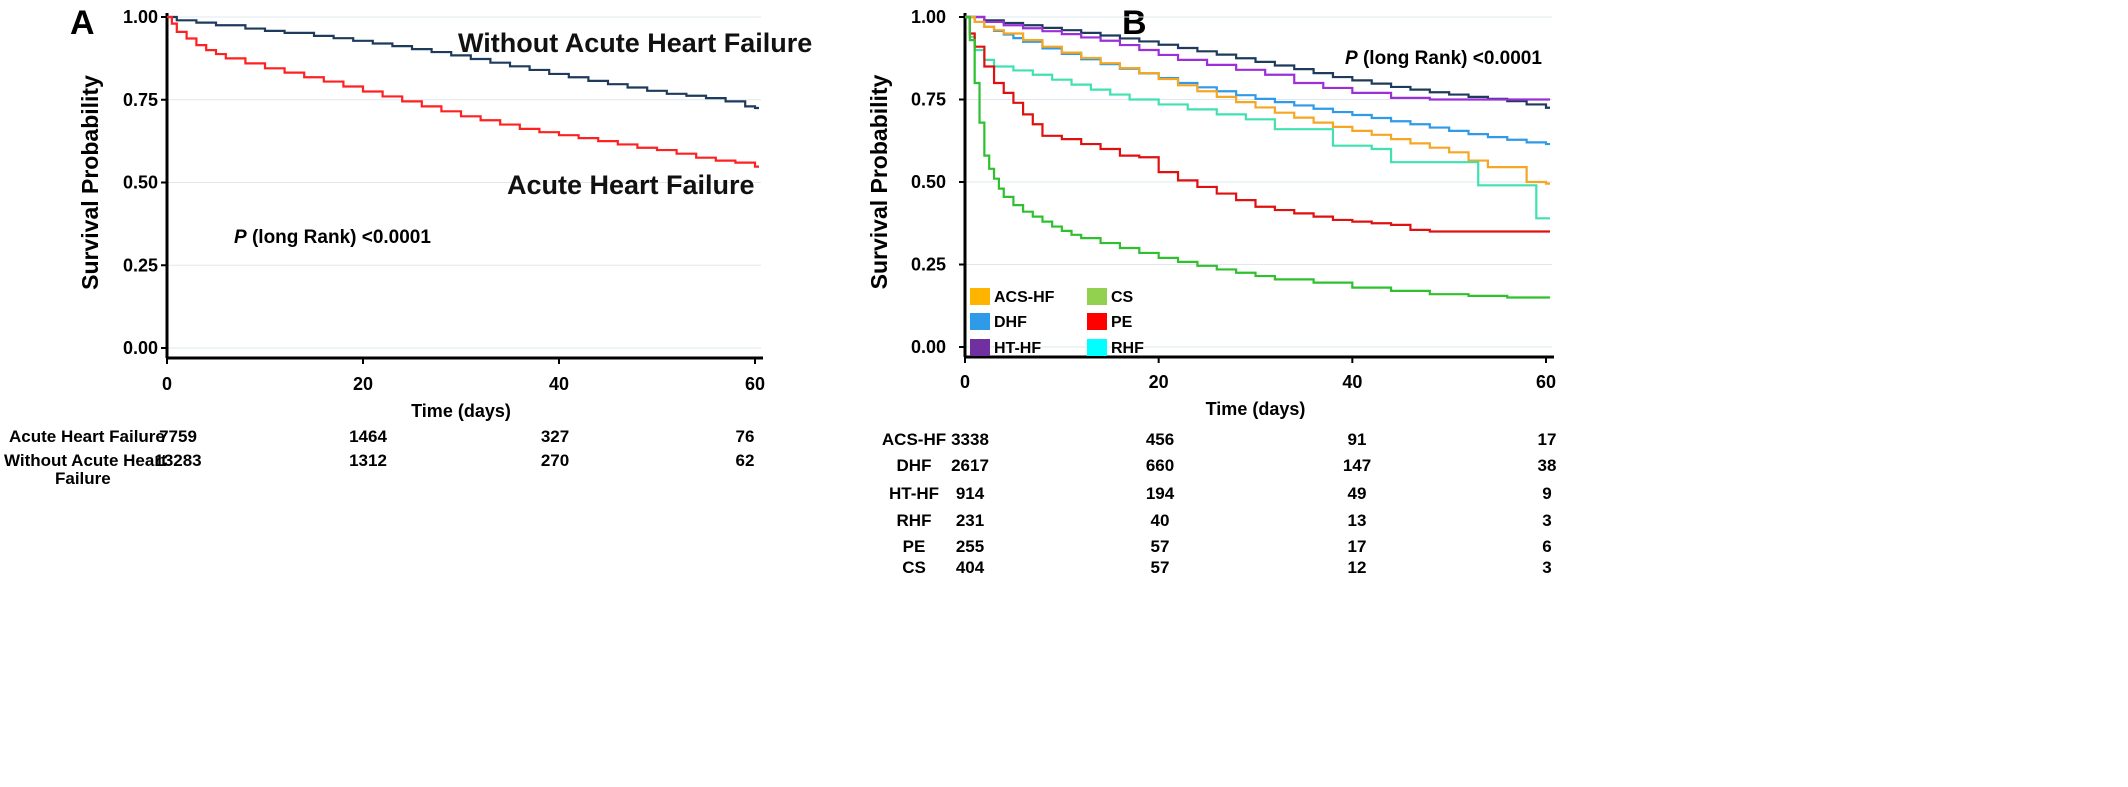 This screenshot has height=787, width=2128. Describe the element at coordinates (1257, 58) in the screenshot. I see `series-line-ht-hf` at that location.